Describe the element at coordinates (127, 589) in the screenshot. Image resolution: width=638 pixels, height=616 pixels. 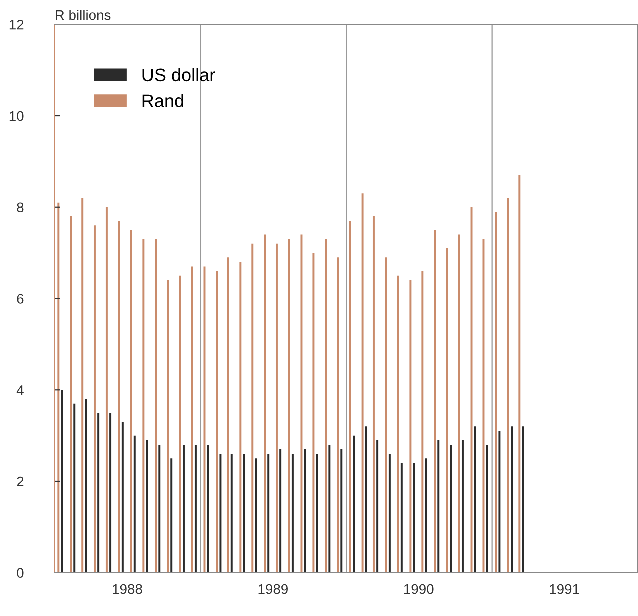
I see `x-tick-label: 1988` at that location.